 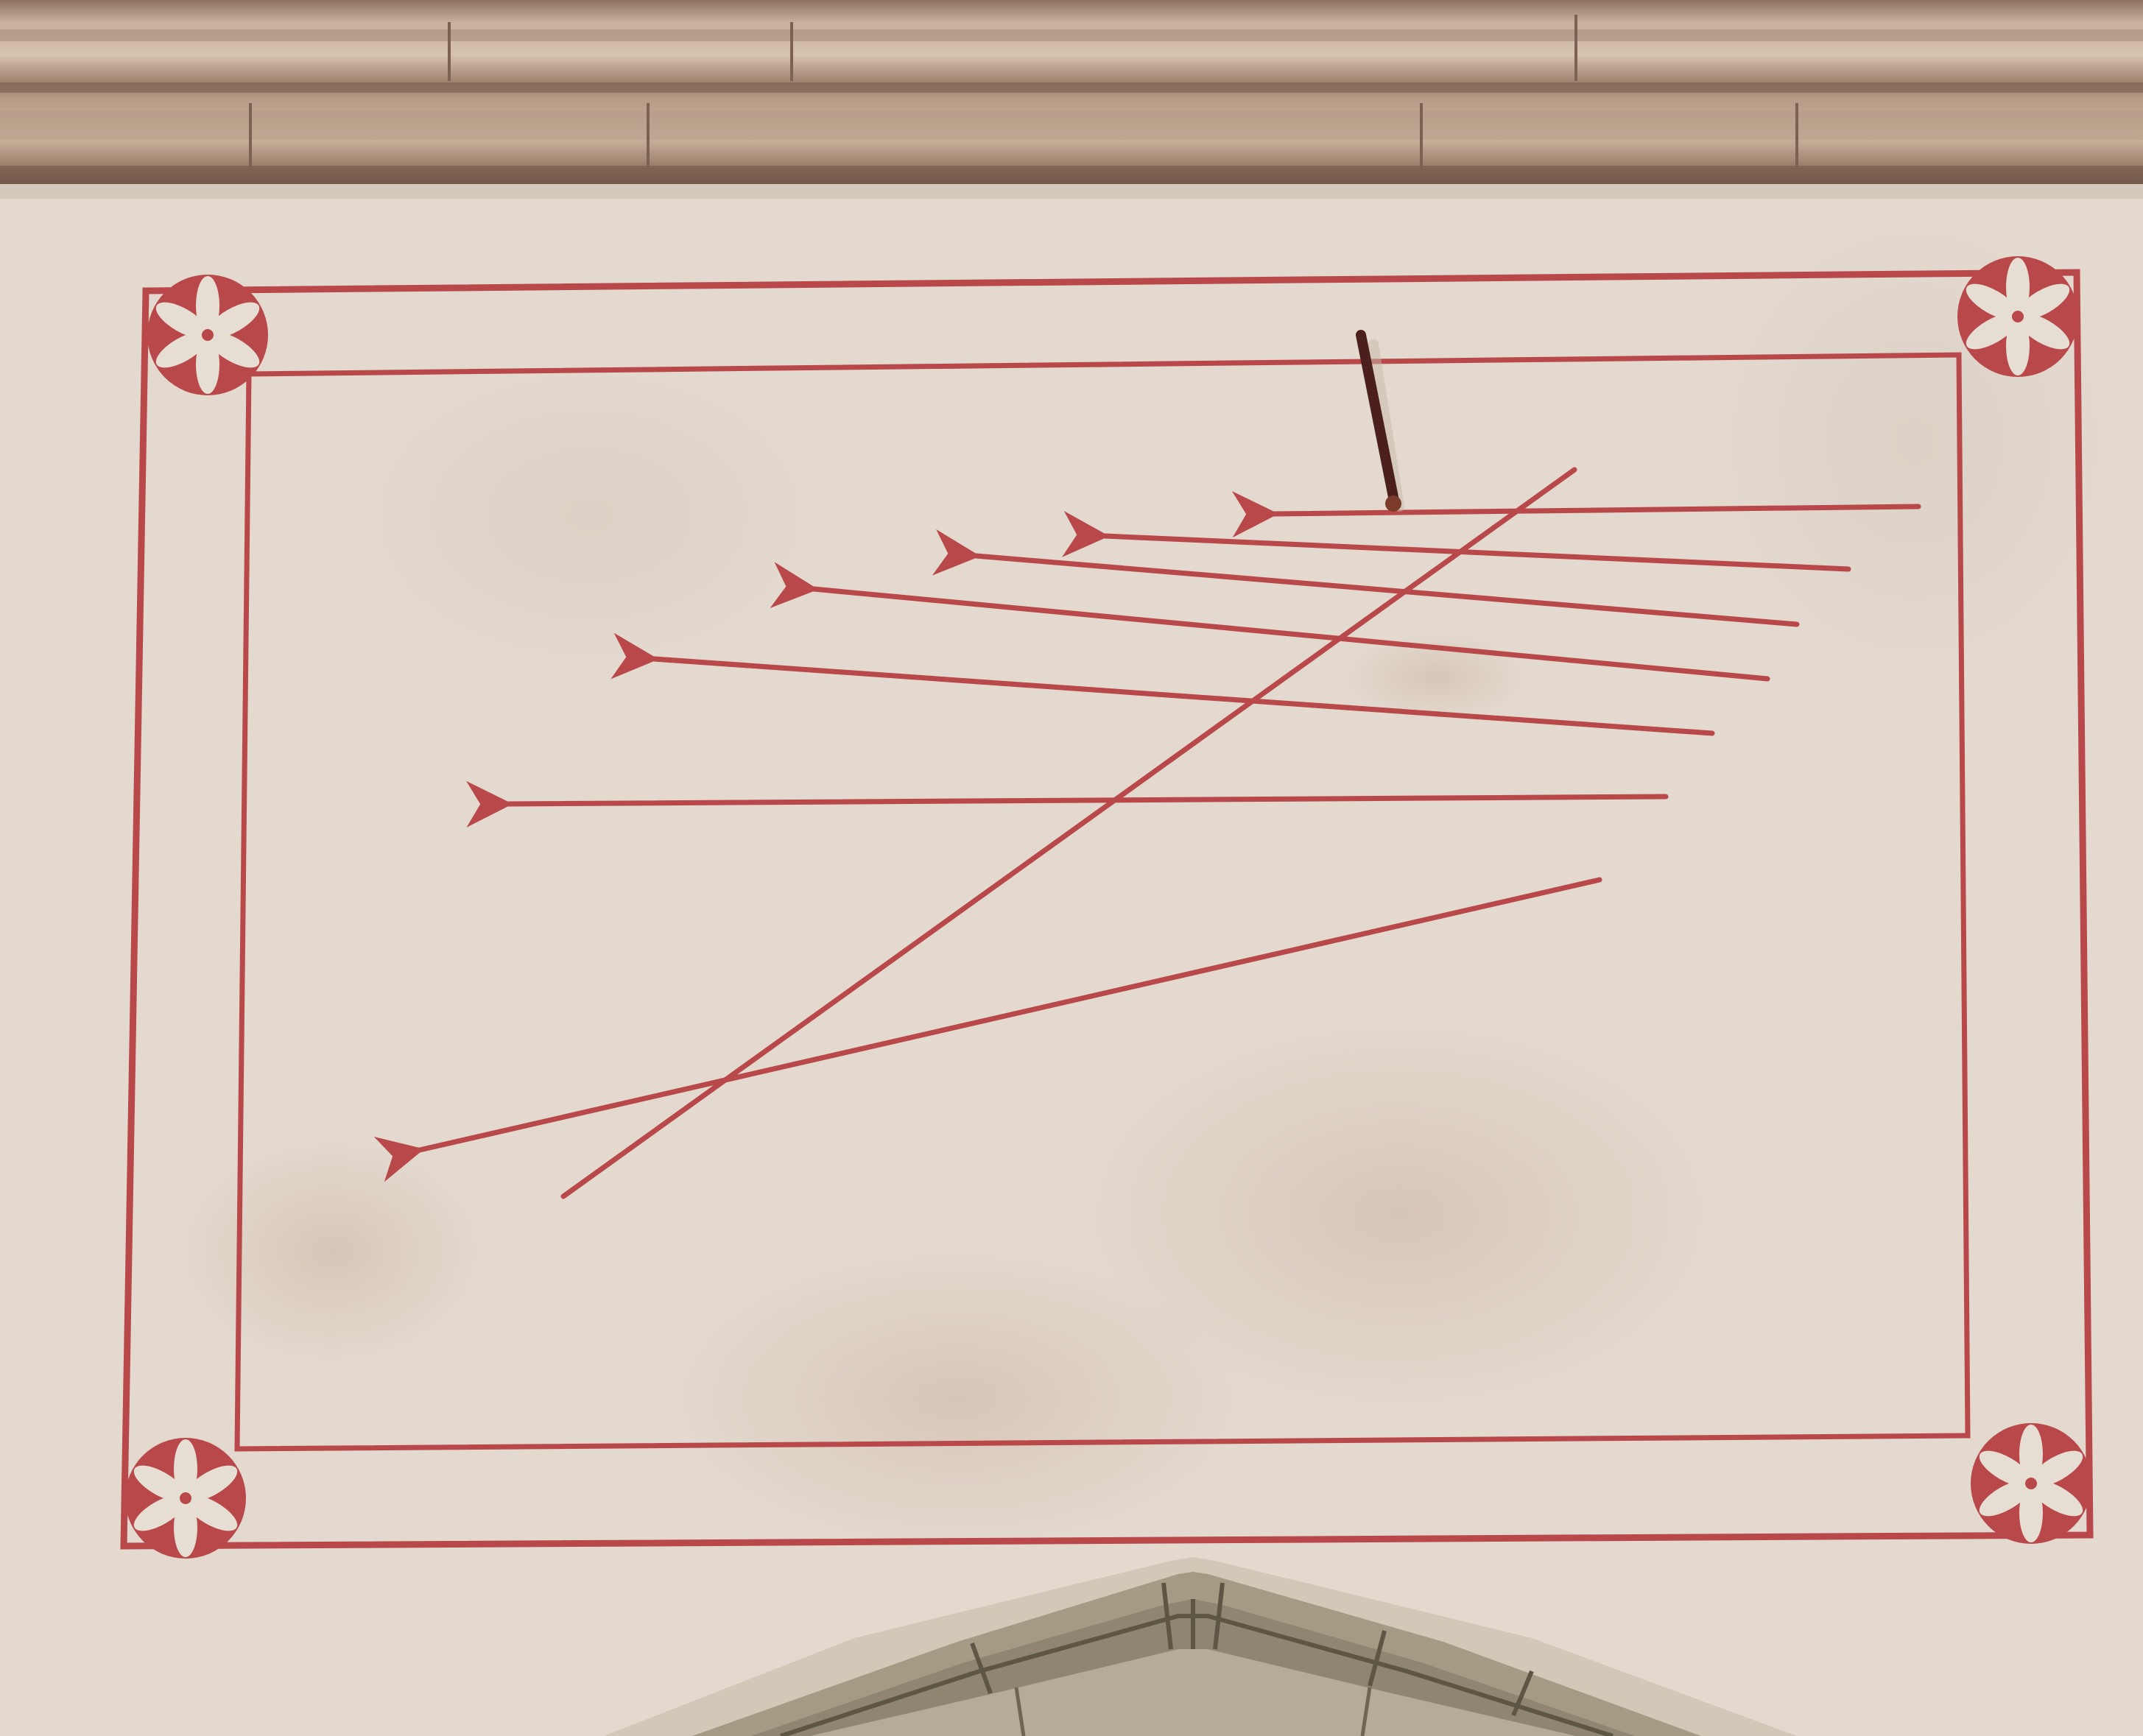 What do you see at coordinates (1380, 421) in the screenshot?
I see `gnomon` at bounding box center [1380, 421].